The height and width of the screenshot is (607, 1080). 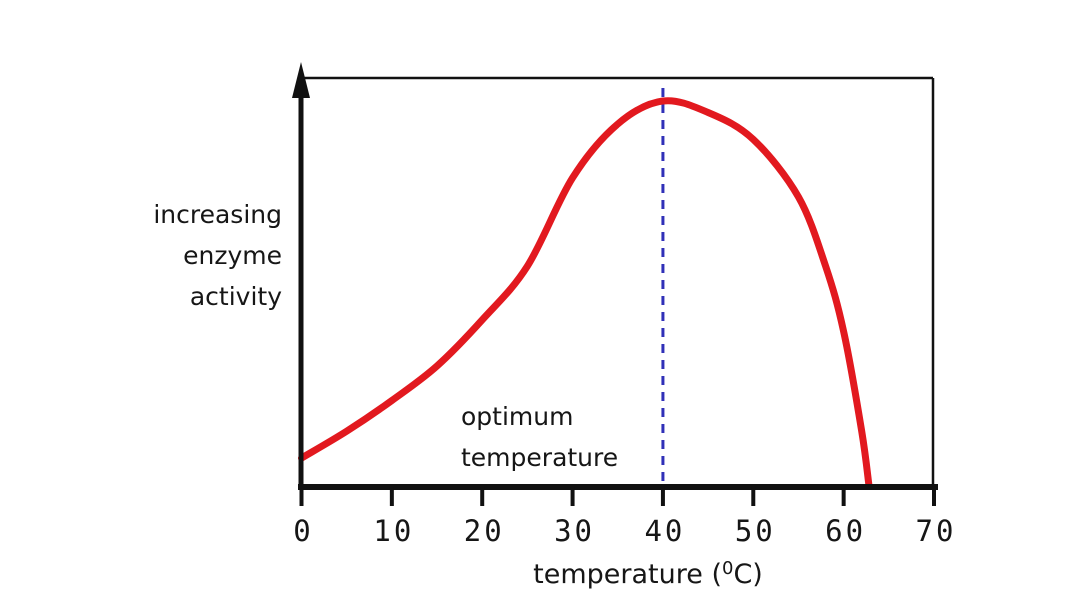 I want to click on x-tick-label: 10, so click(x=394, y=531).